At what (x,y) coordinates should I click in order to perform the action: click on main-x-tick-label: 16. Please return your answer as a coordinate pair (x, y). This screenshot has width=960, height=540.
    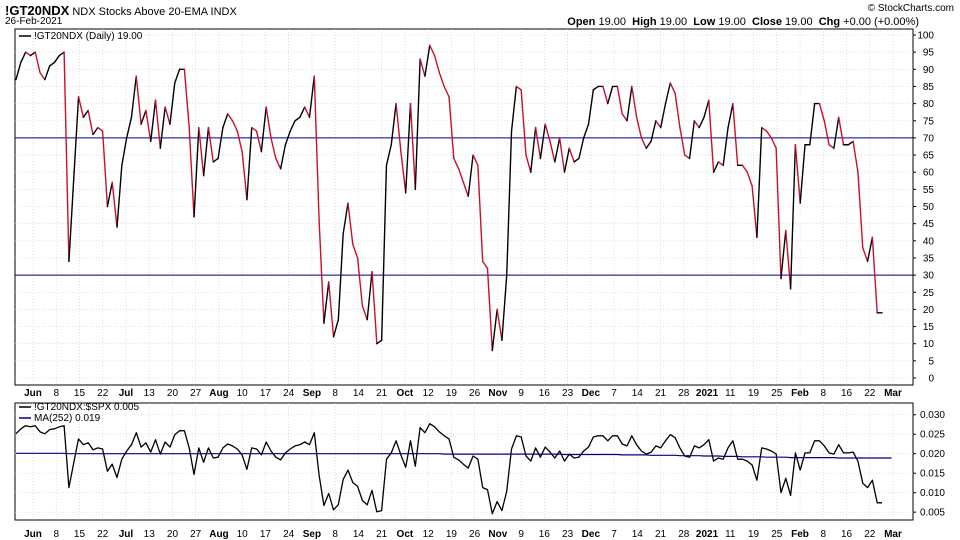
    Looking at the image, I should click on (545, 393).